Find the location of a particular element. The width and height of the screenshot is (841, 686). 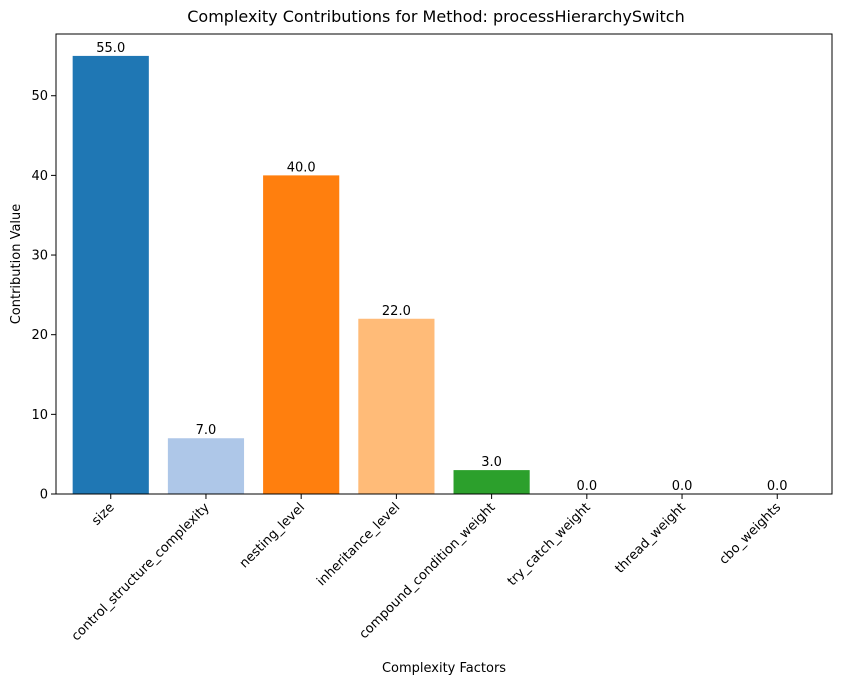

x-tick-label: size is located at coordinates (103, 514).